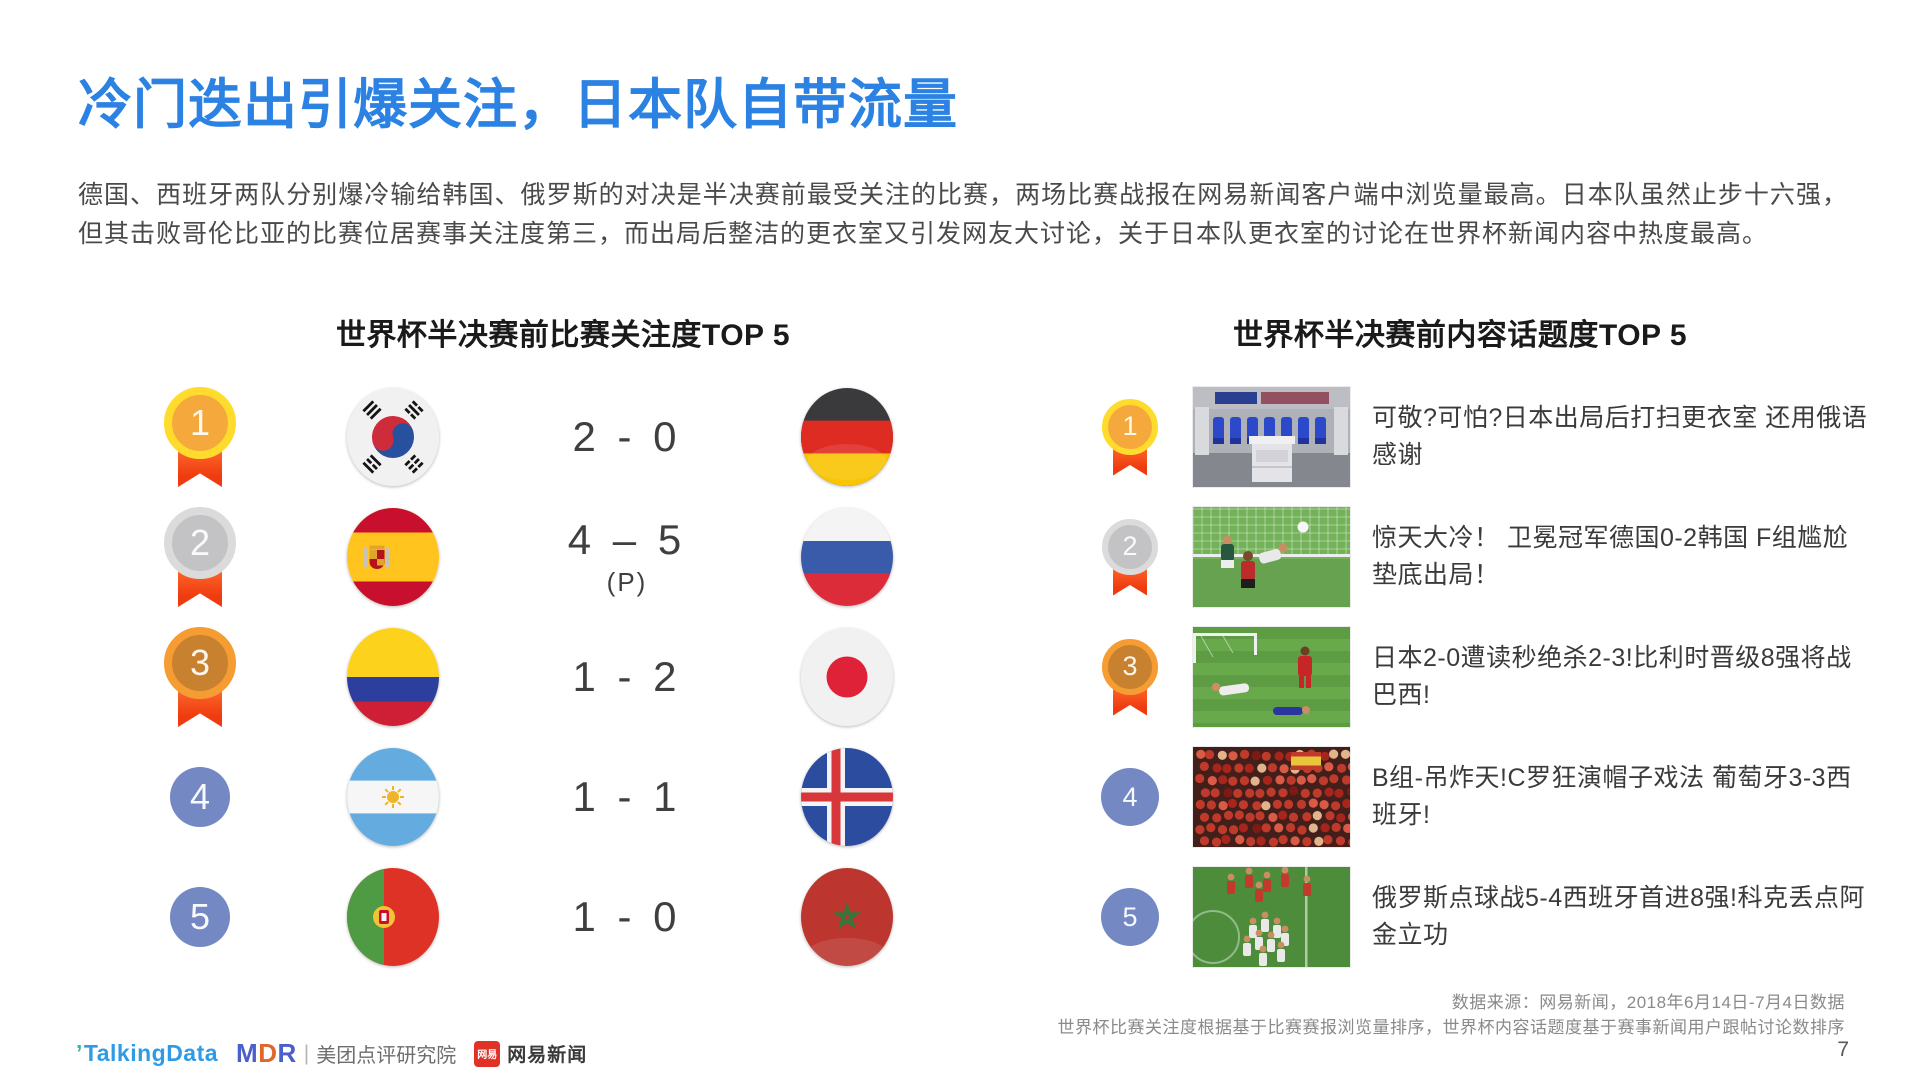 Image resolution: width=1921 pixels, height=1080 pixels. I want to click on match-rank-cell: 1, so click(200, 437).